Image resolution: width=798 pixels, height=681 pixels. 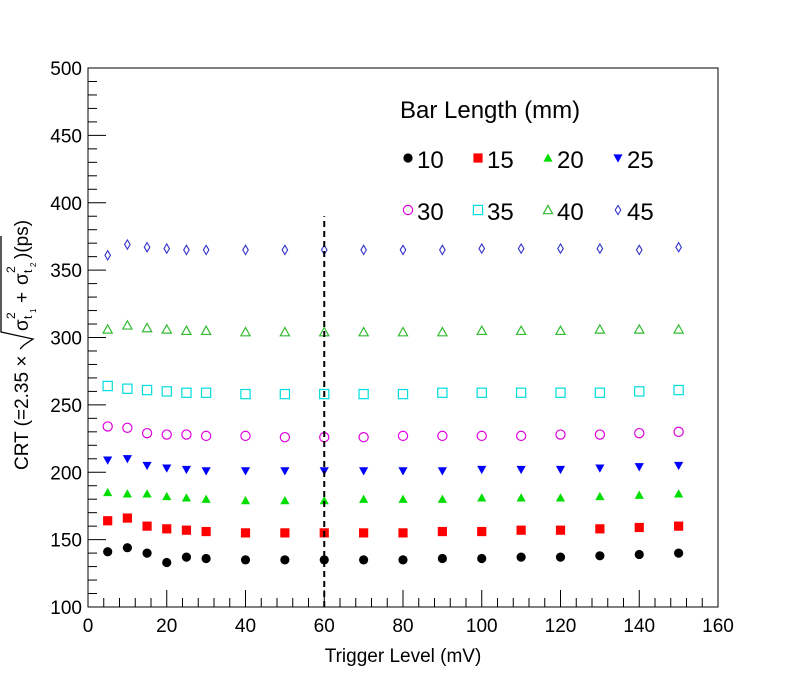 What do you see at coordinates (88, 626) in the screenshot?
I see `x-tick-label: 0` at bounding box center [88, 626].